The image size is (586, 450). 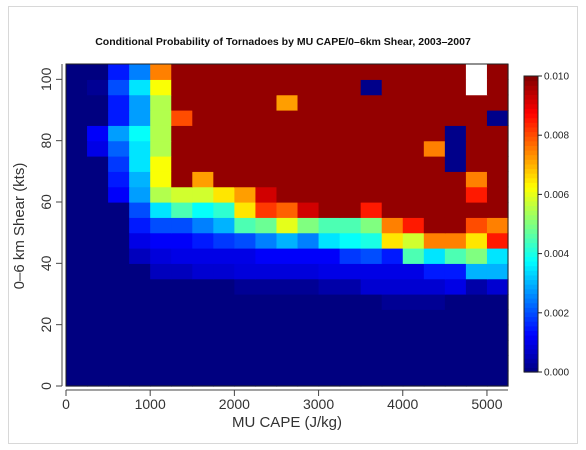 What do you see at coordinates (50, 227) in the screenshot?
I see `y-axis: 0 20 40 60 80 100` at bounding box center [50, 227].